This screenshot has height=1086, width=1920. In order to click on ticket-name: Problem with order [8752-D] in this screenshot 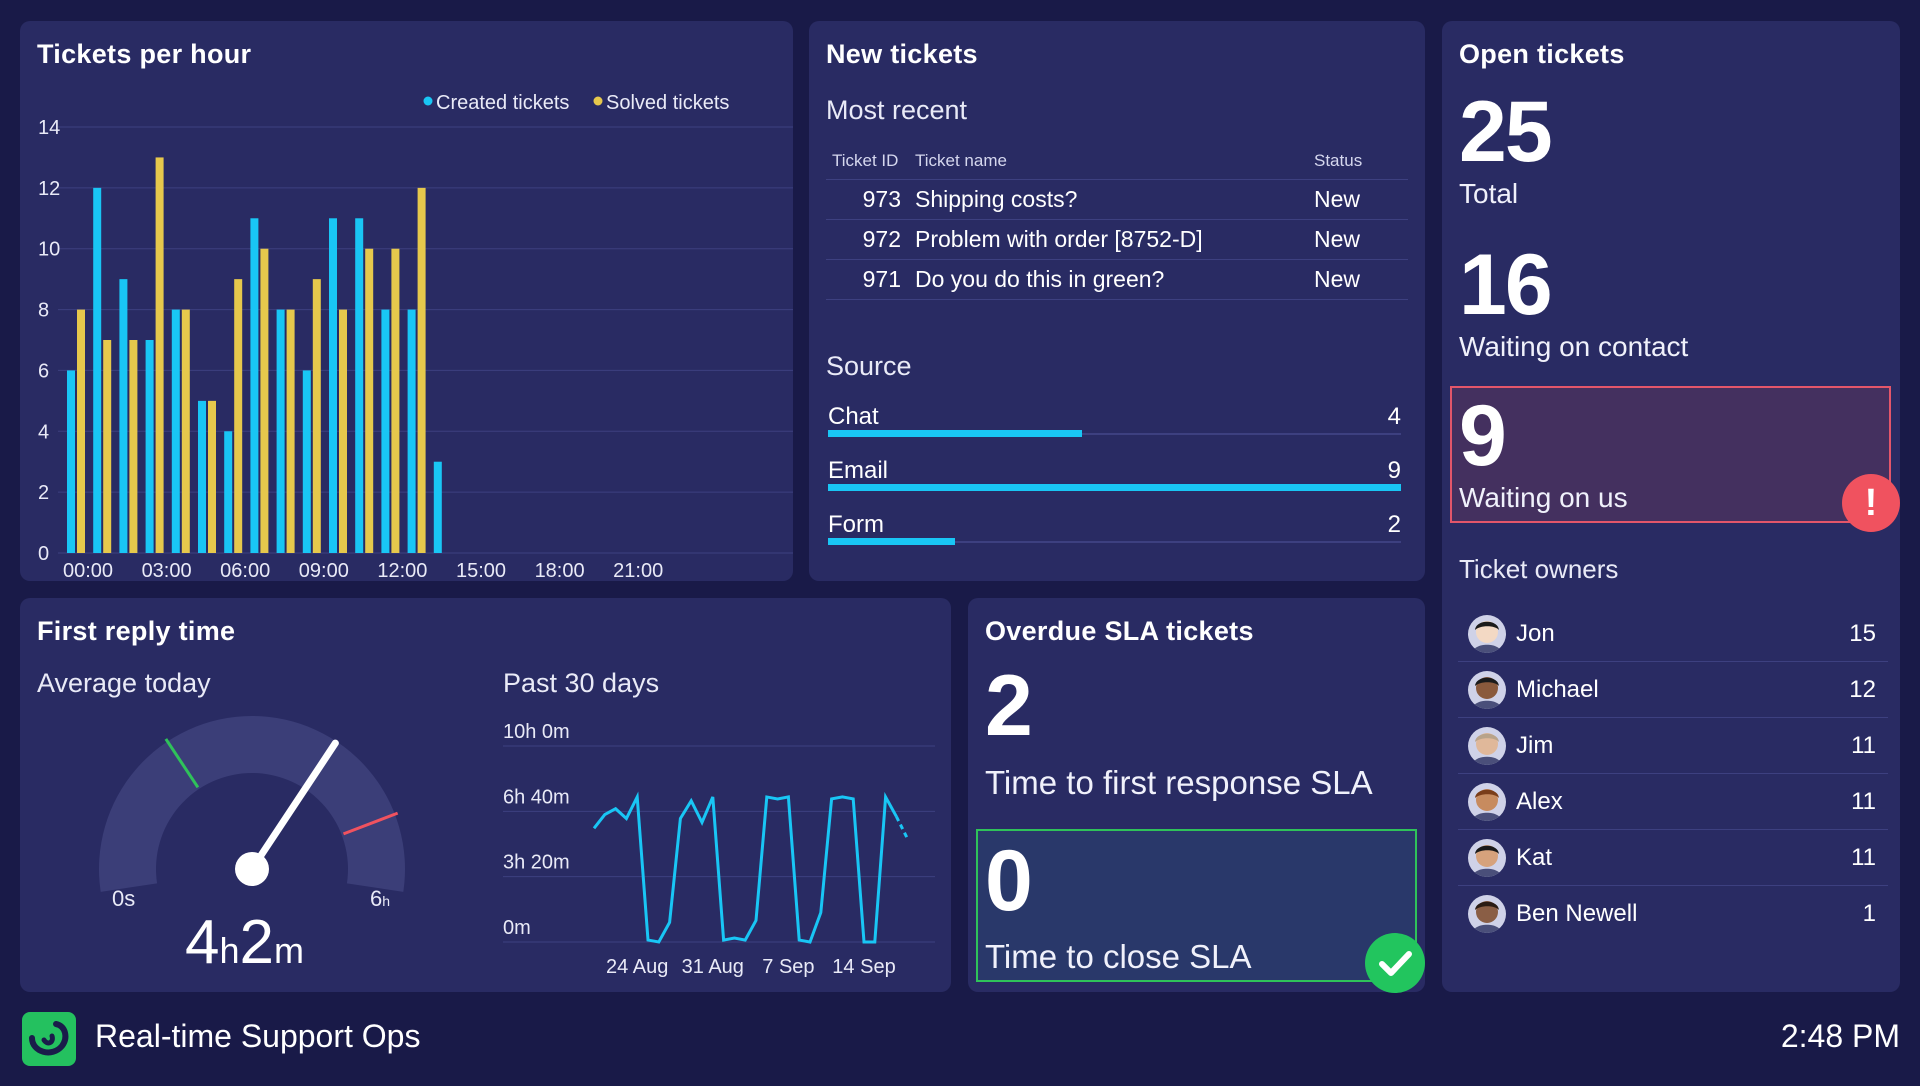, I will do `click(1108, 239)`.